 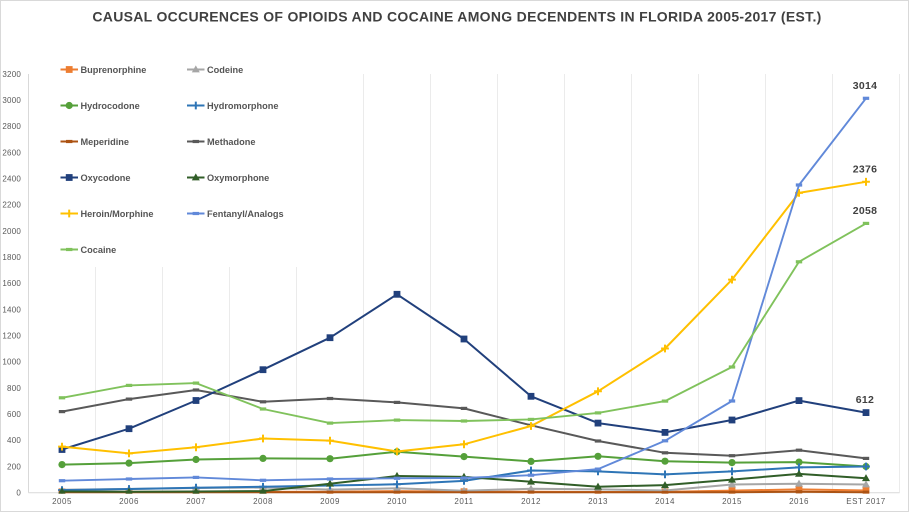 I want to click on svg-text: Buprenorphine, so click(x=114, y=70).